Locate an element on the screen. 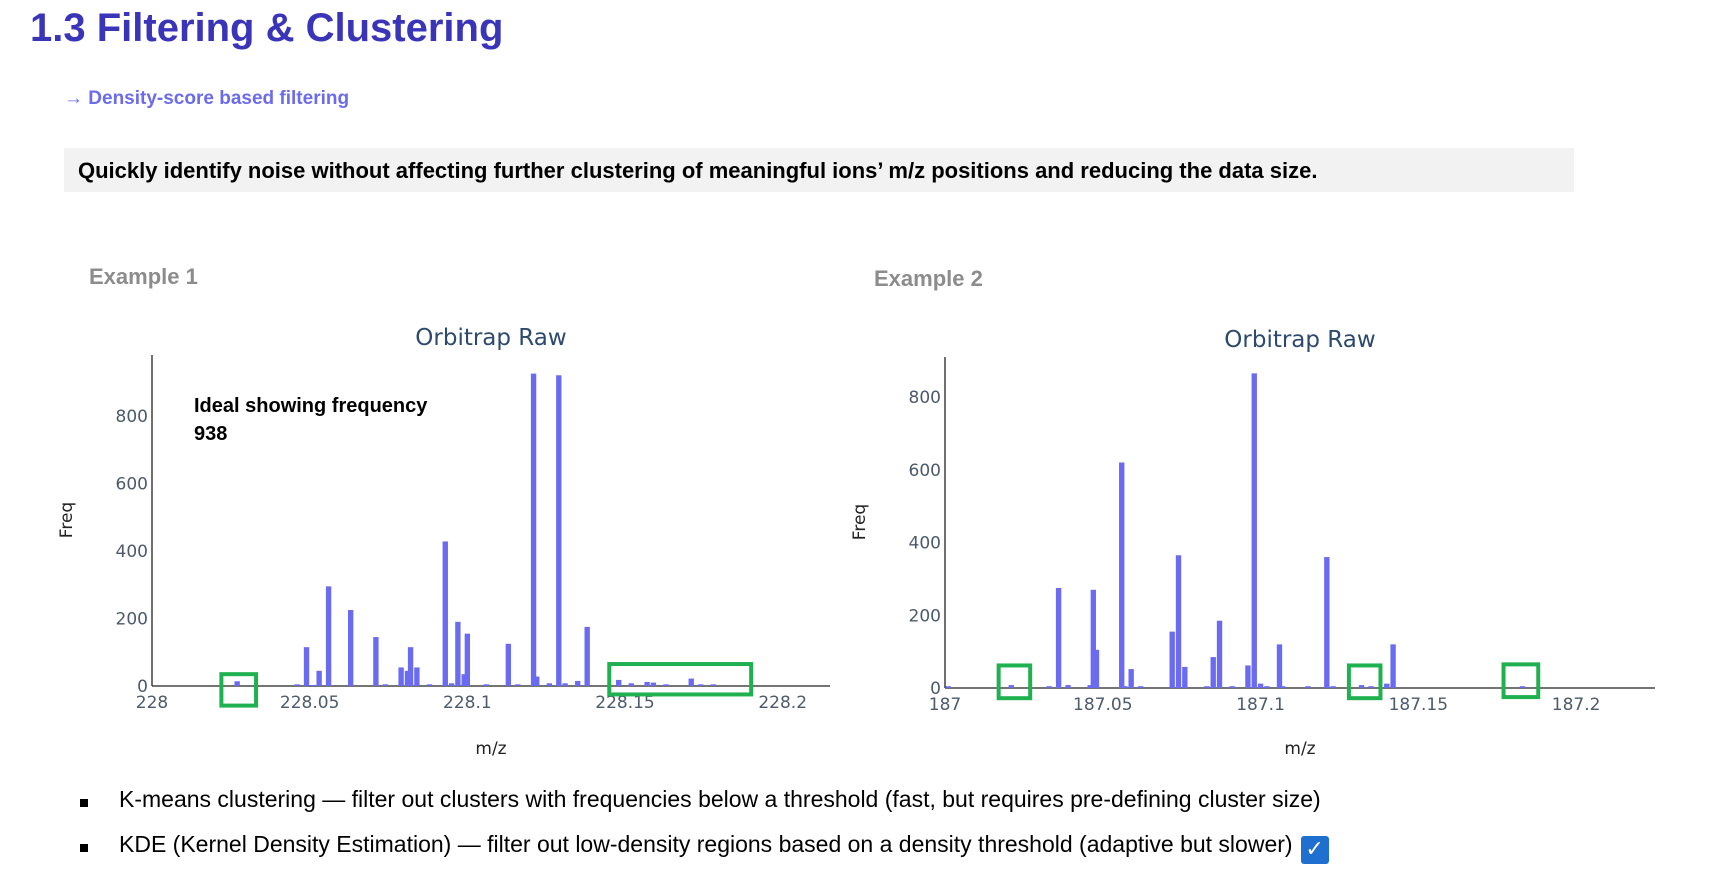  example-2-label: Example 2 is located at coordinates (928, 278).